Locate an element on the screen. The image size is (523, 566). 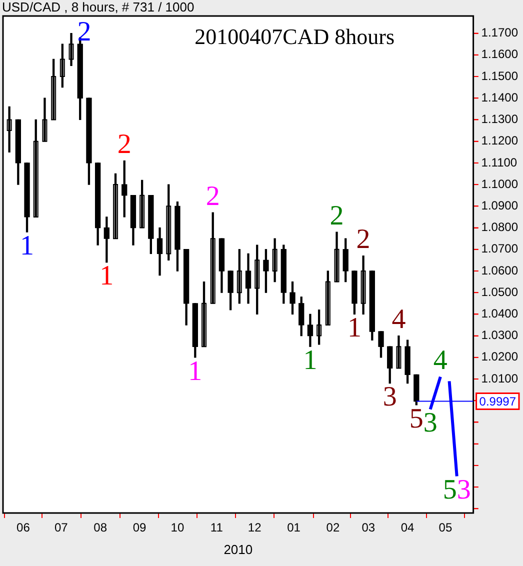
x-tick-label: 12 is located at coordinates (255, 527).